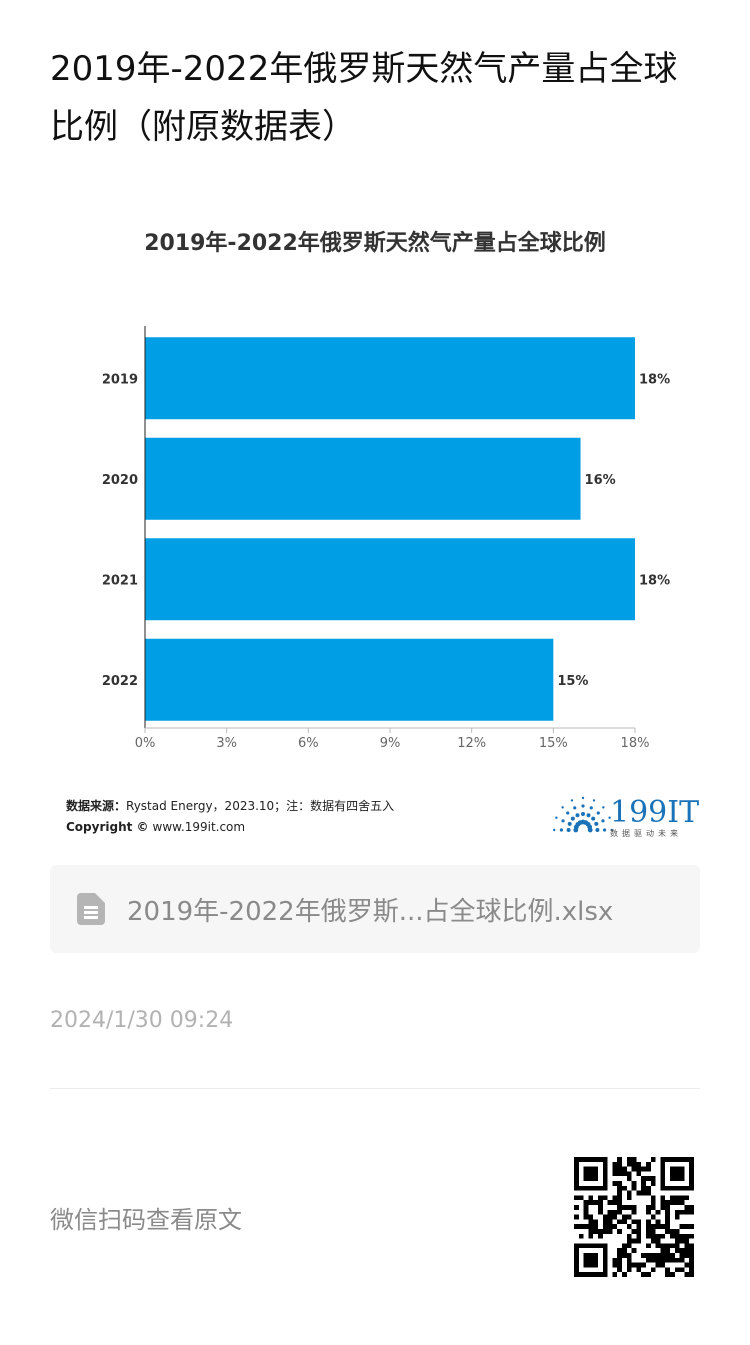 The image size is (750, 1345). I want to click on source-label: 数据来源：, so click(96, 805).